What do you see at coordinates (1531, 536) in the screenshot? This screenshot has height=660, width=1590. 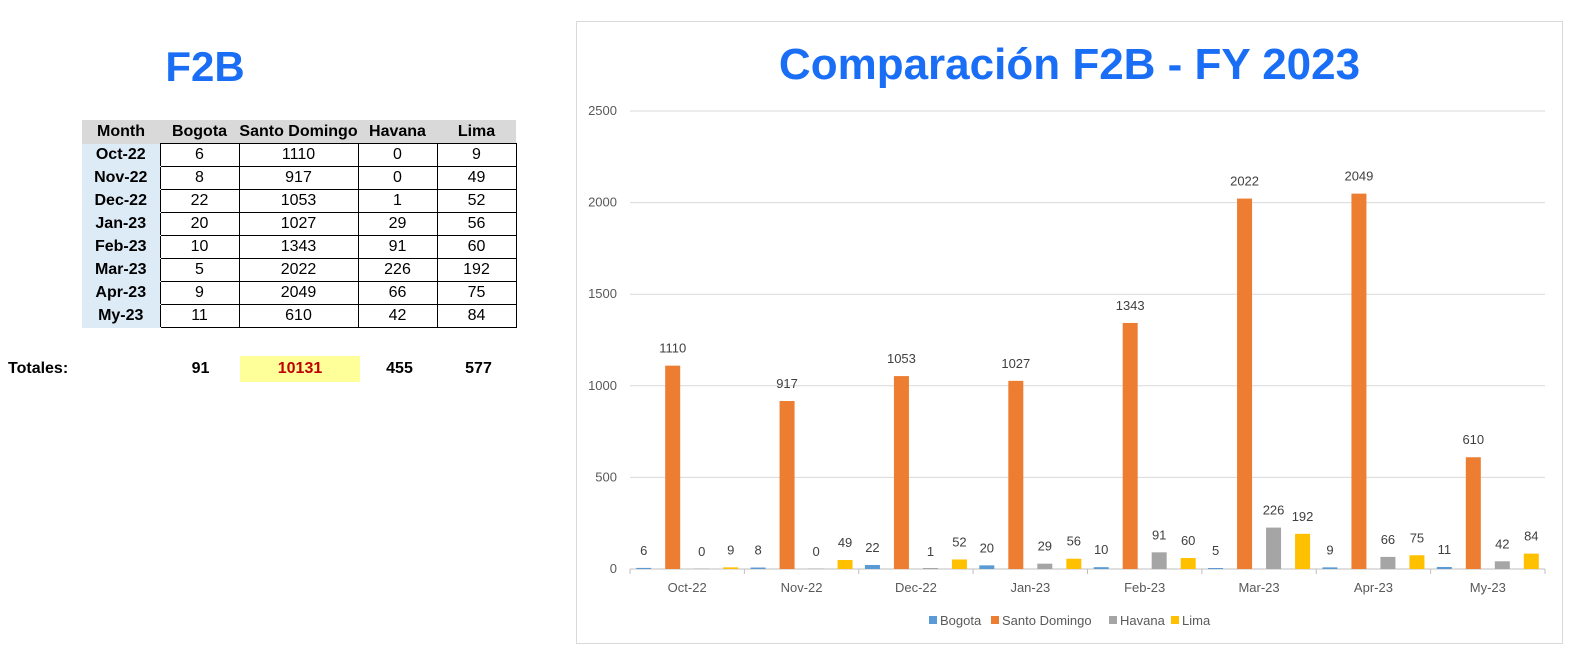 I see `data-label: 84` at bounding box center [1531, 536].